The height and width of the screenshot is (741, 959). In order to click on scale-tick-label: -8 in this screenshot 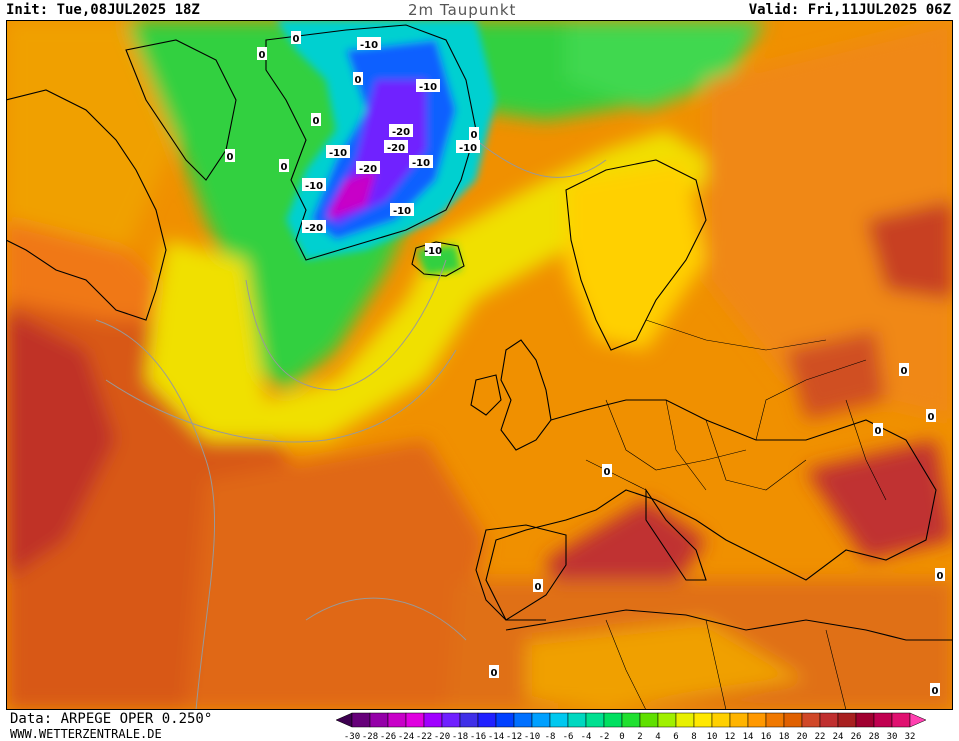, I will do `click(550, 736)`.